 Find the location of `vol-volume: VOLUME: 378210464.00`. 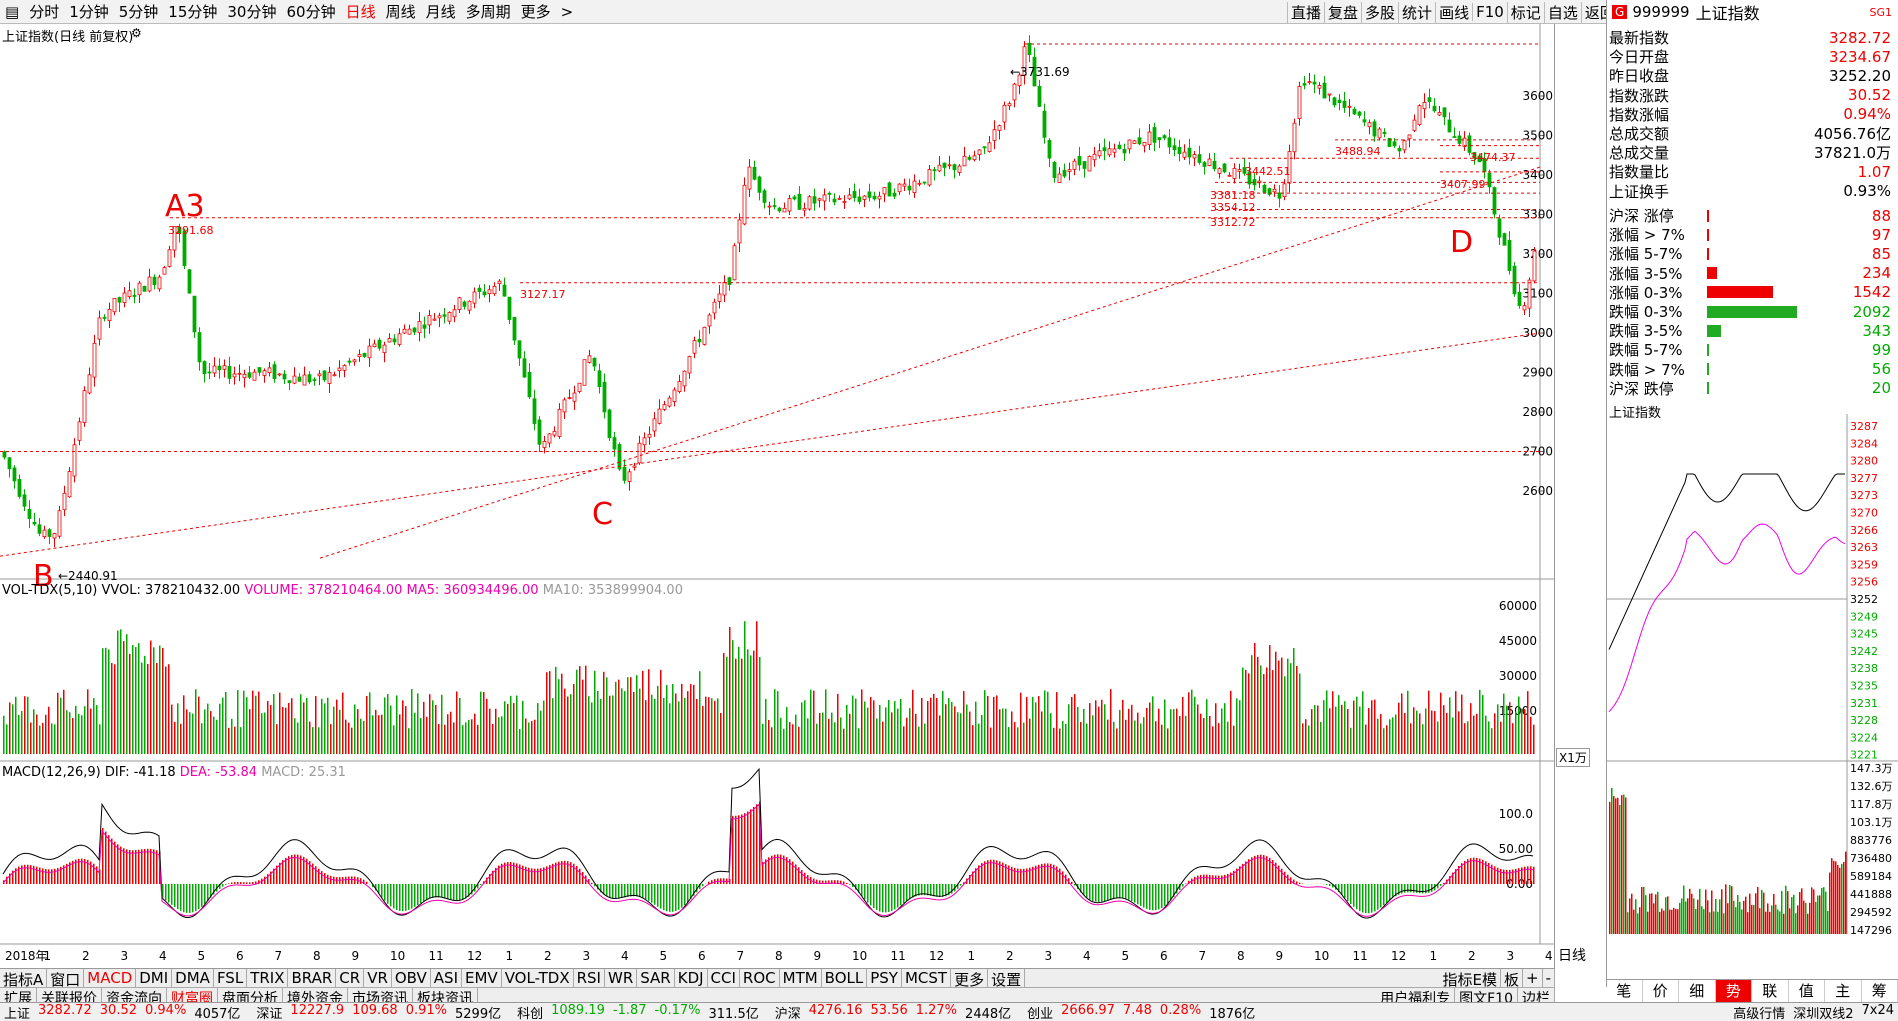

vol-volume: VOLUME: 378210464.00 is located at coordinates (323, 590).